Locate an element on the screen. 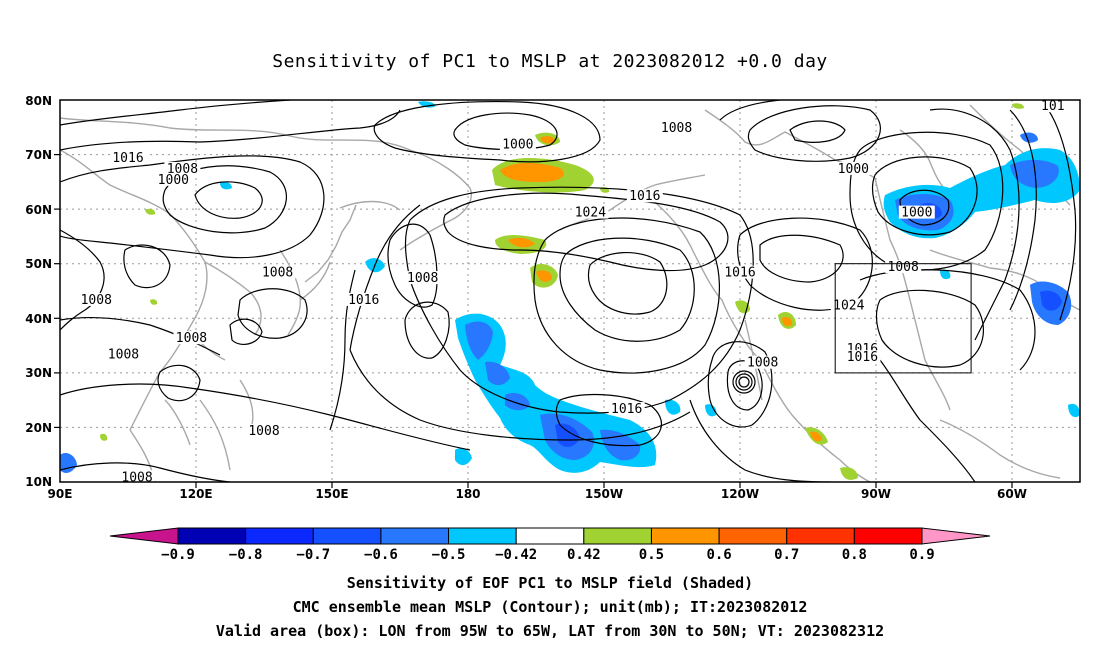 The image size is (1100, 650). colorbar-label: −0.9 is located at coordinates (178, 555).